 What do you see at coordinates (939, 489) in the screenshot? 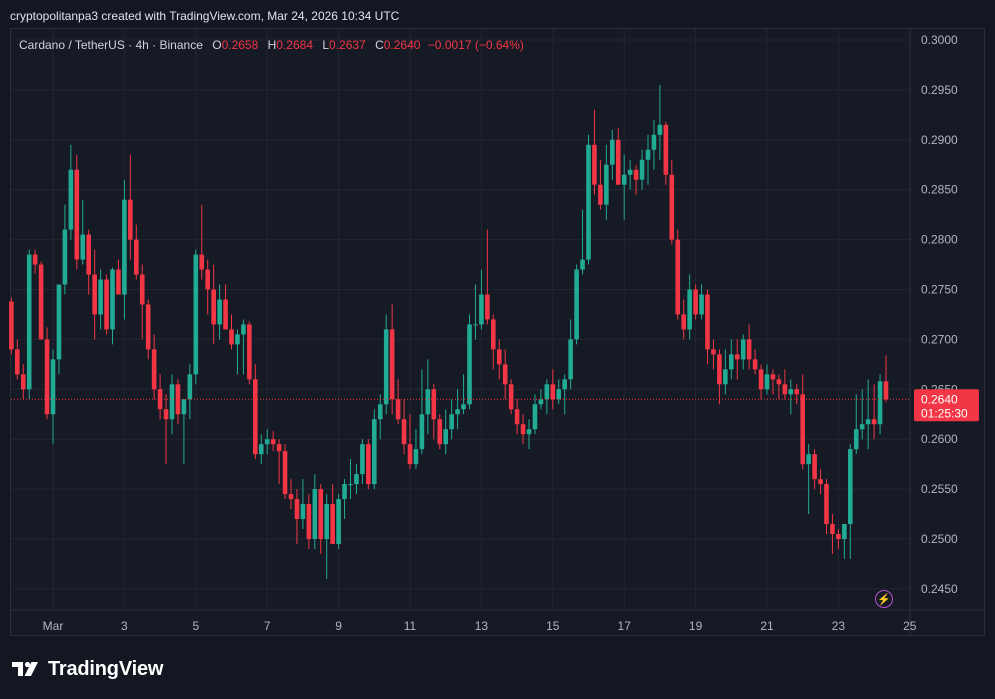
I see `y-tick-label: 0.2550` at bounding box center [939, 489].